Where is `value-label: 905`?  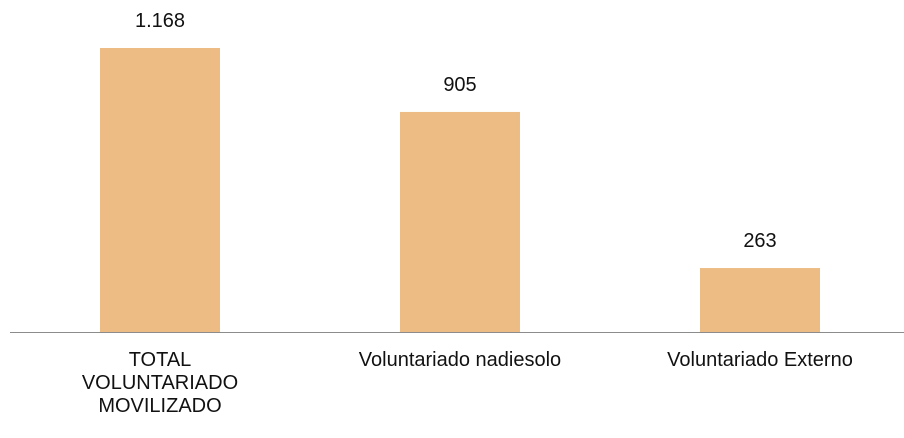 value-label: 905 is located at coordinates (460, 84).